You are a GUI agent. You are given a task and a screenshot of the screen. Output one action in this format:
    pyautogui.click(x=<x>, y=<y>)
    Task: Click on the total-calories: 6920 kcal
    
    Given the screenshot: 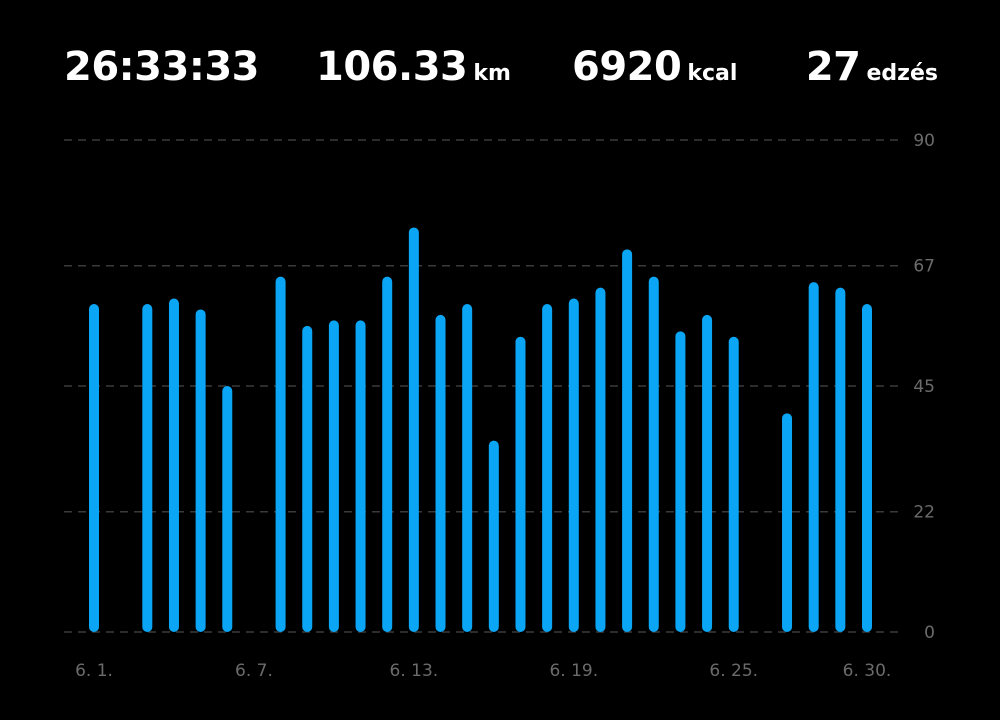 What is the action you would take?
    pyautogui.click(x=654, y=67)
    